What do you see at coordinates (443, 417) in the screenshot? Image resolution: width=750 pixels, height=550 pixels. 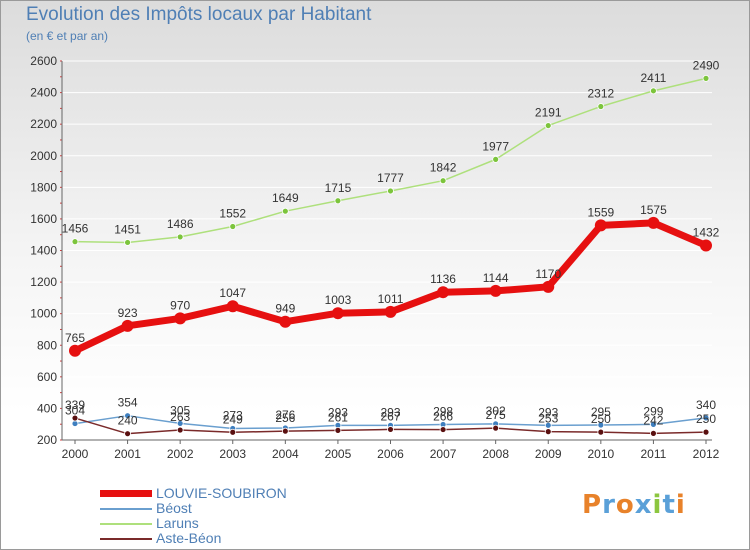 I see `data-label: 266` at bounding box center [443, 417].